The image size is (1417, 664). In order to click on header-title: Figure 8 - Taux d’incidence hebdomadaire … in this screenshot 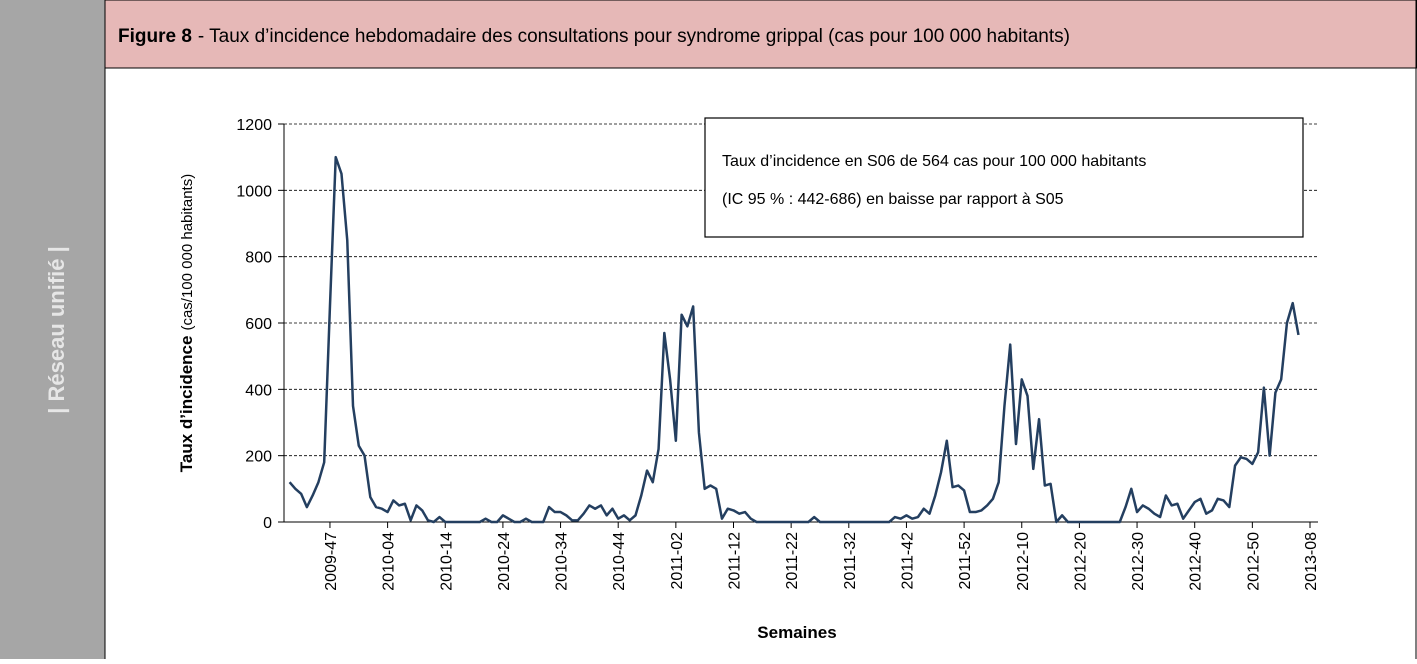, I will do `click(594, 36)`.